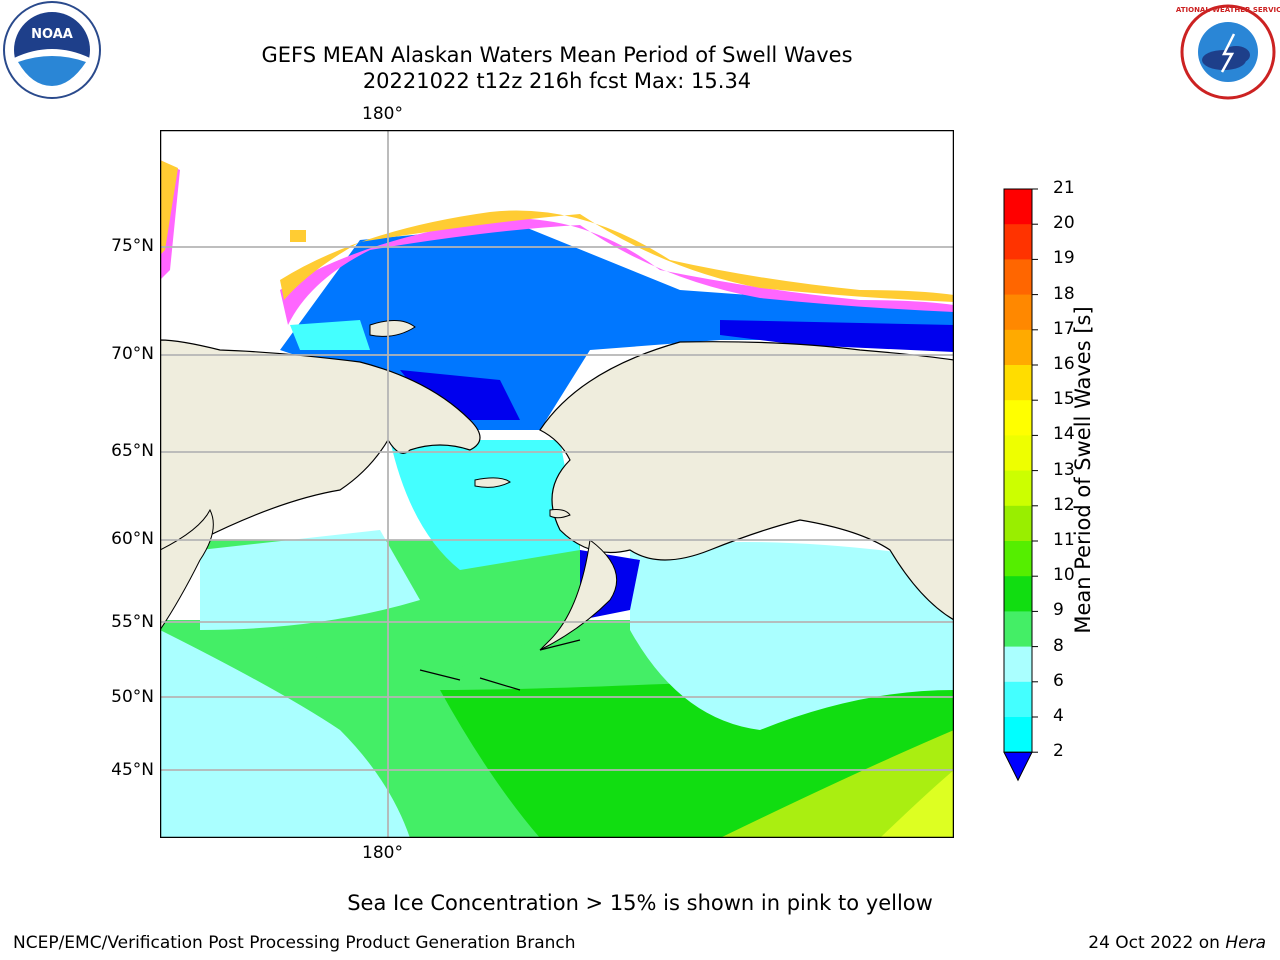 The width and height of the screenshot is (1280, 960). What do you see at coordinates (1064, 223) in the screenshot?
I see `colorbar-tick-label: 20` at bounding box center [1064, 223].